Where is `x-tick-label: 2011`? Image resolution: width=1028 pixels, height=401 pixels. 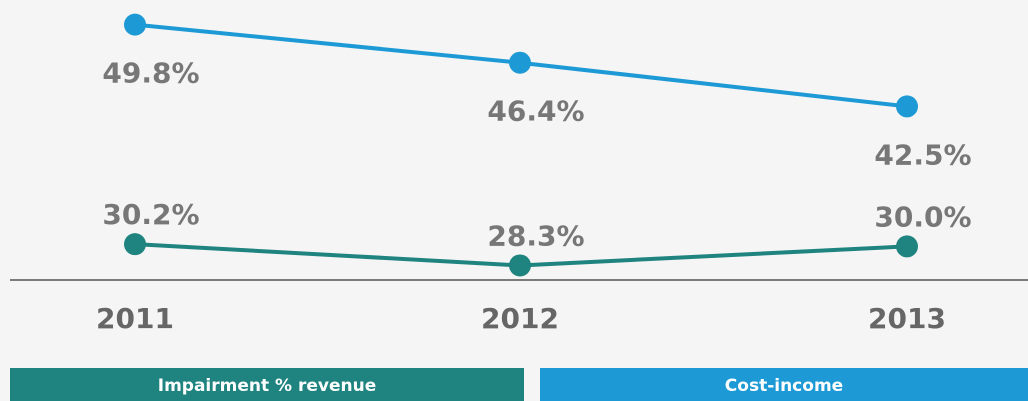
x-tick-label: 2011 is located at coordinates (135, 318).